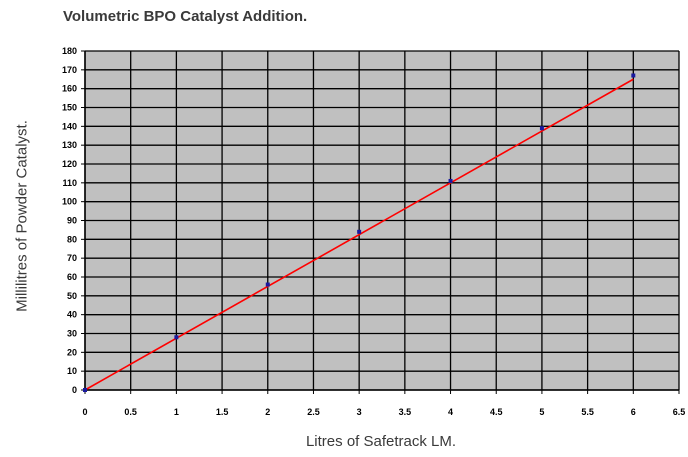 The width and height of the screenshot is (688, 457). Describe the element at coordinates (72, 334) in the screenshot. I see `y-tick-label: 30` at that location.